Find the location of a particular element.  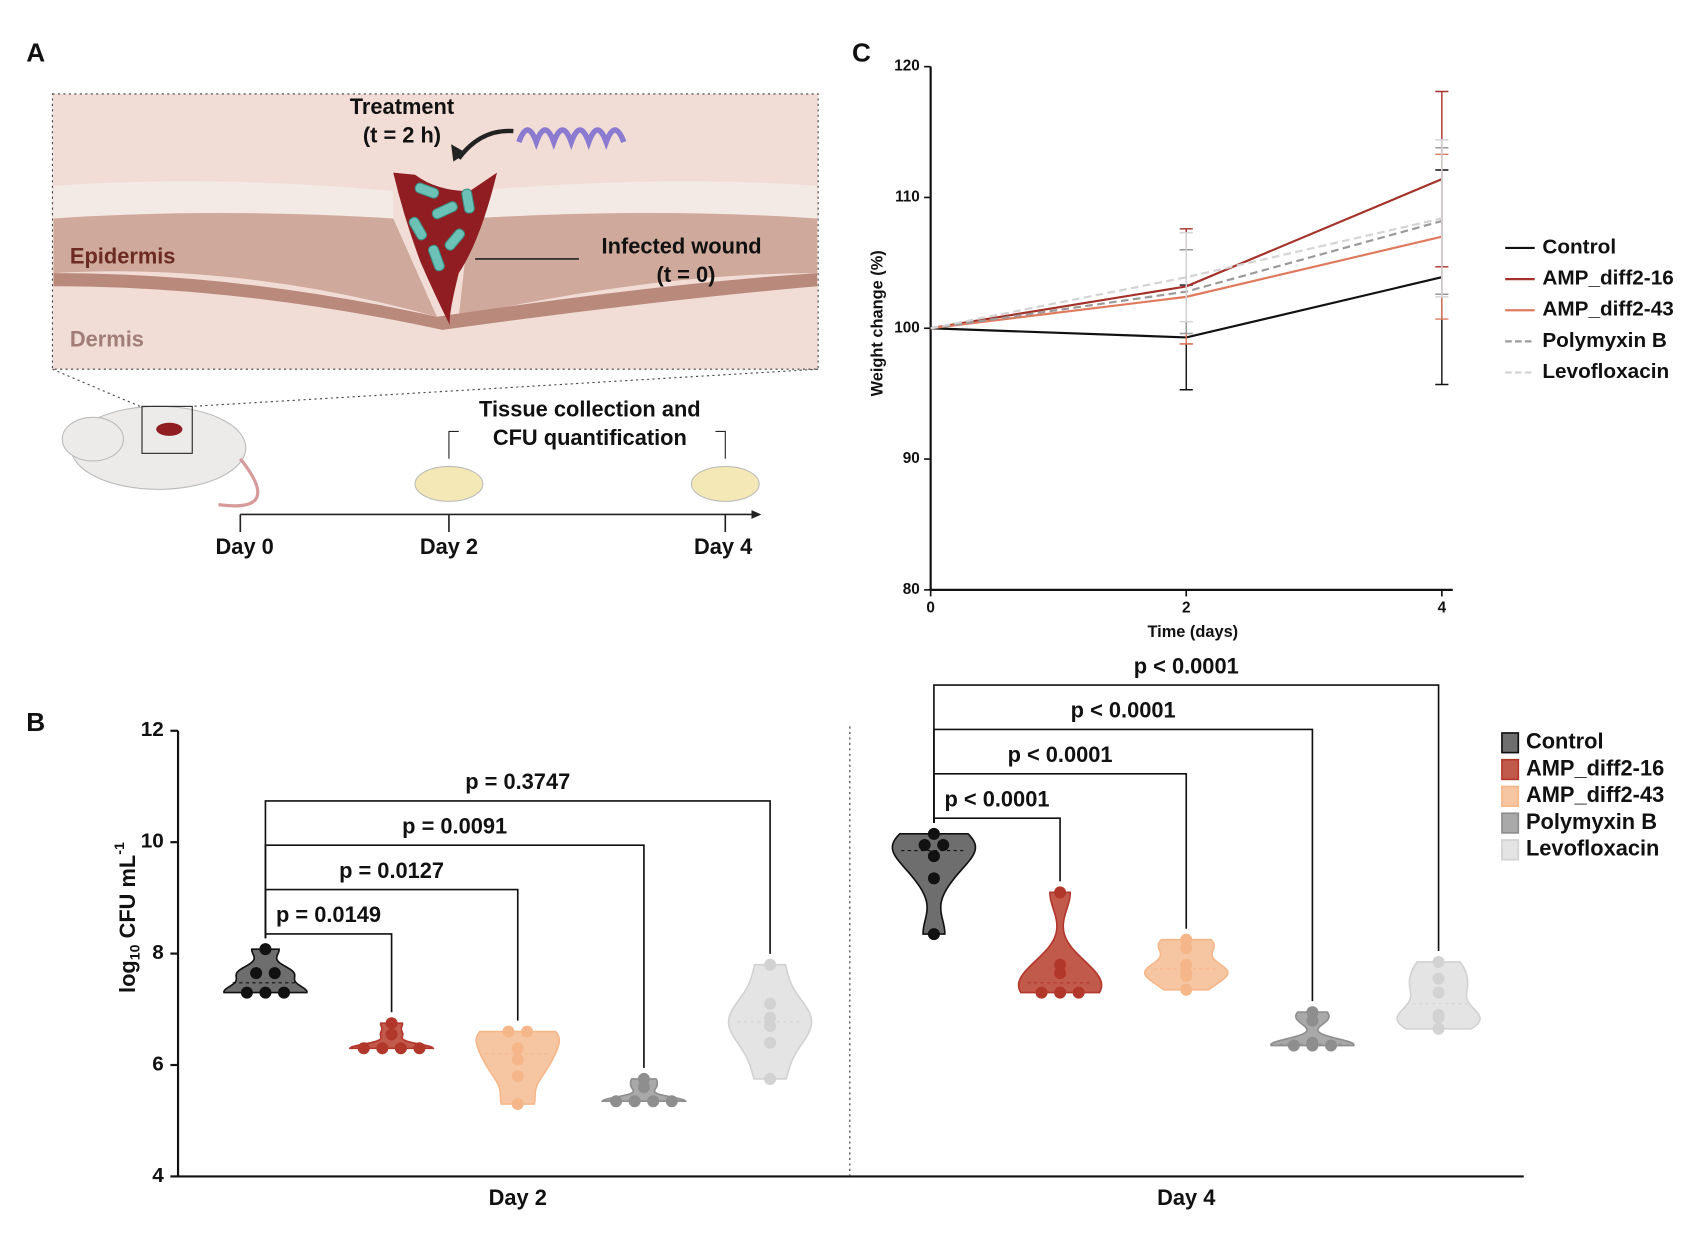

label: Dermis is located at coordinates (107, 339).